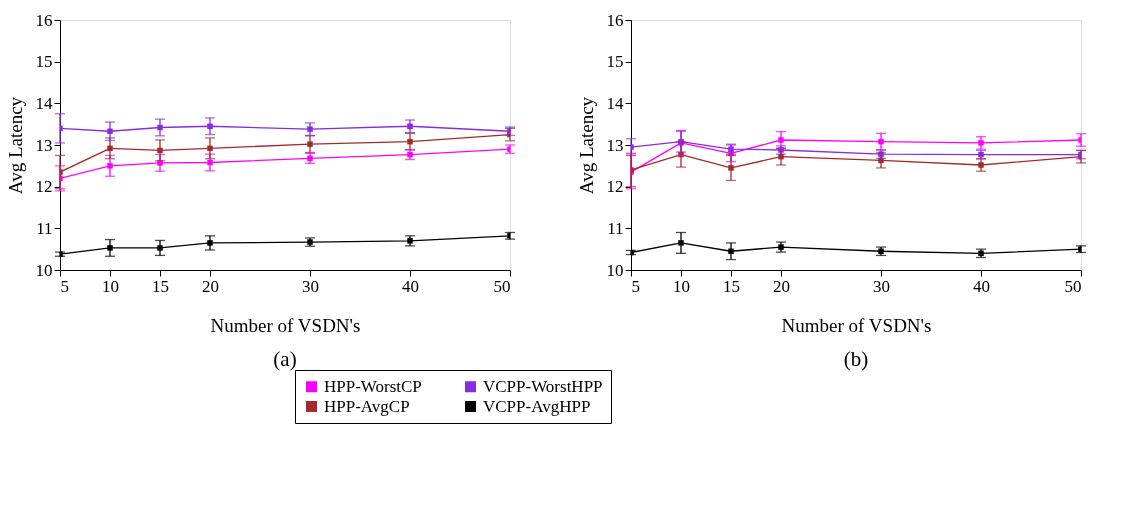 The height and width of the screenshot is (521, 1126). Describe the element at coordinates (285, 359) in the screenshot. I see `text: (a)` at that location.